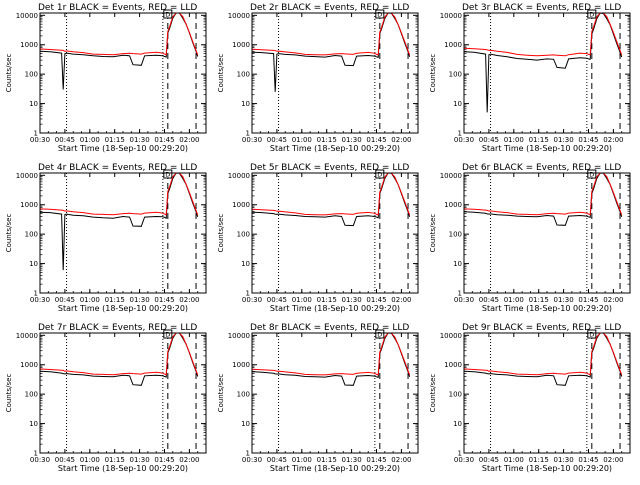  What do you see at coordinates (117, 168) in the screenshot?
I see `panel-title: Det 4r BLACK = Events, RED = LLD` at bounding box center [117, 168].